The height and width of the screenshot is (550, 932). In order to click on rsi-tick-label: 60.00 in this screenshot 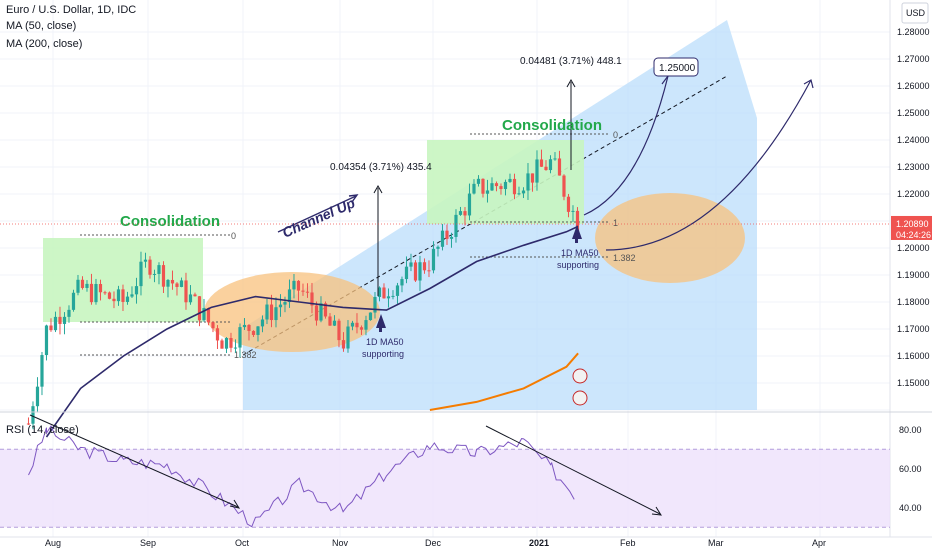, I will do `click(910, 469)`.